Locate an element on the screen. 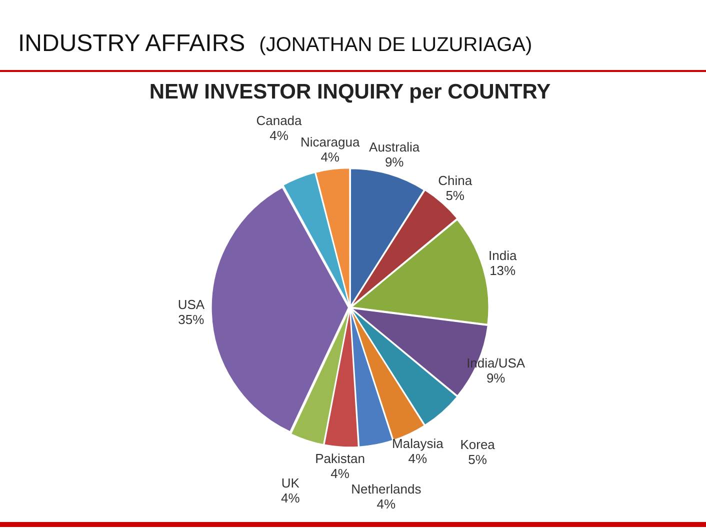 The height and width of the screenshot is (529, 706). text: INDUSTRY AFFAIRS is located at coordinates (132, 43).